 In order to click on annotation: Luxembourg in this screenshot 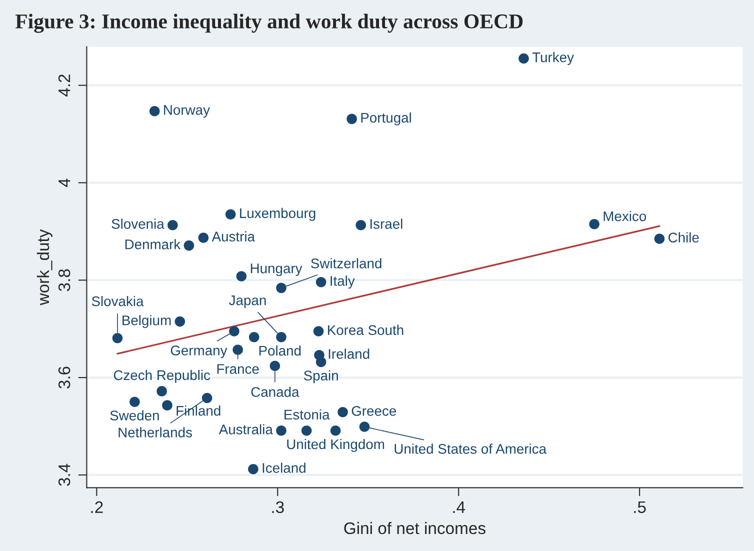, I will do `click(278, 214)`.